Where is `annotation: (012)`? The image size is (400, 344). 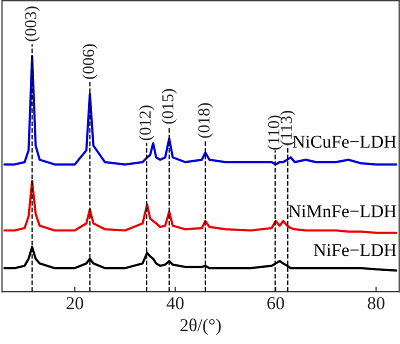 annotation: (012) is located at coordinates (146, 123).